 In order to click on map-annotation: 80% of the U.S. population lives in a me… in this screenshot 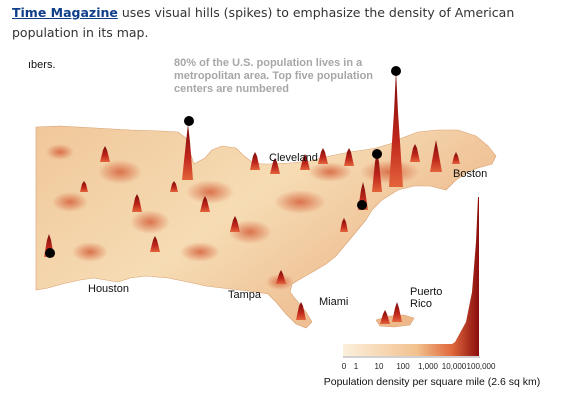, I will do `click(274, 76)`.